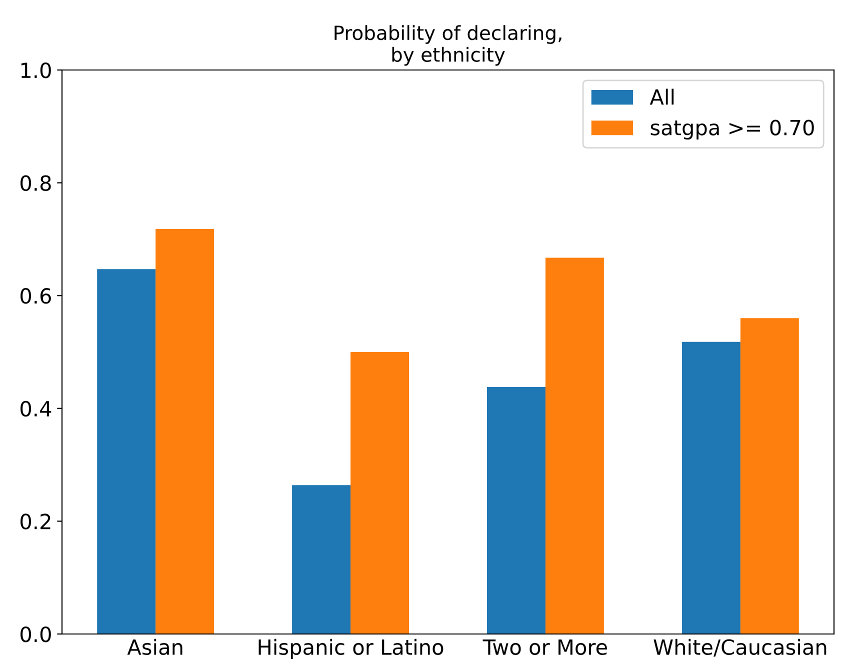 The width and height of the screenshot is (849, 671). Describe the element at coordinates (662, 96) in the screenshot. I see `legend-label: All` at that location.